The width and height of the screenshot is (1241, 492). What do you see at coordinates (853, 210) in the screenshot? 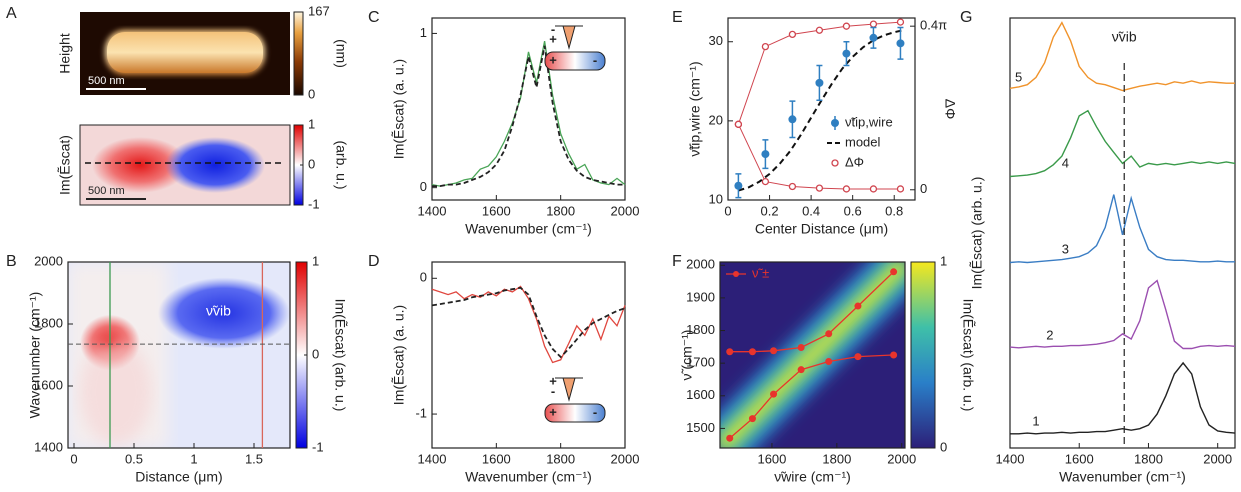
I see `x-tick-label: 0.6` at bounding box center [853, 210].